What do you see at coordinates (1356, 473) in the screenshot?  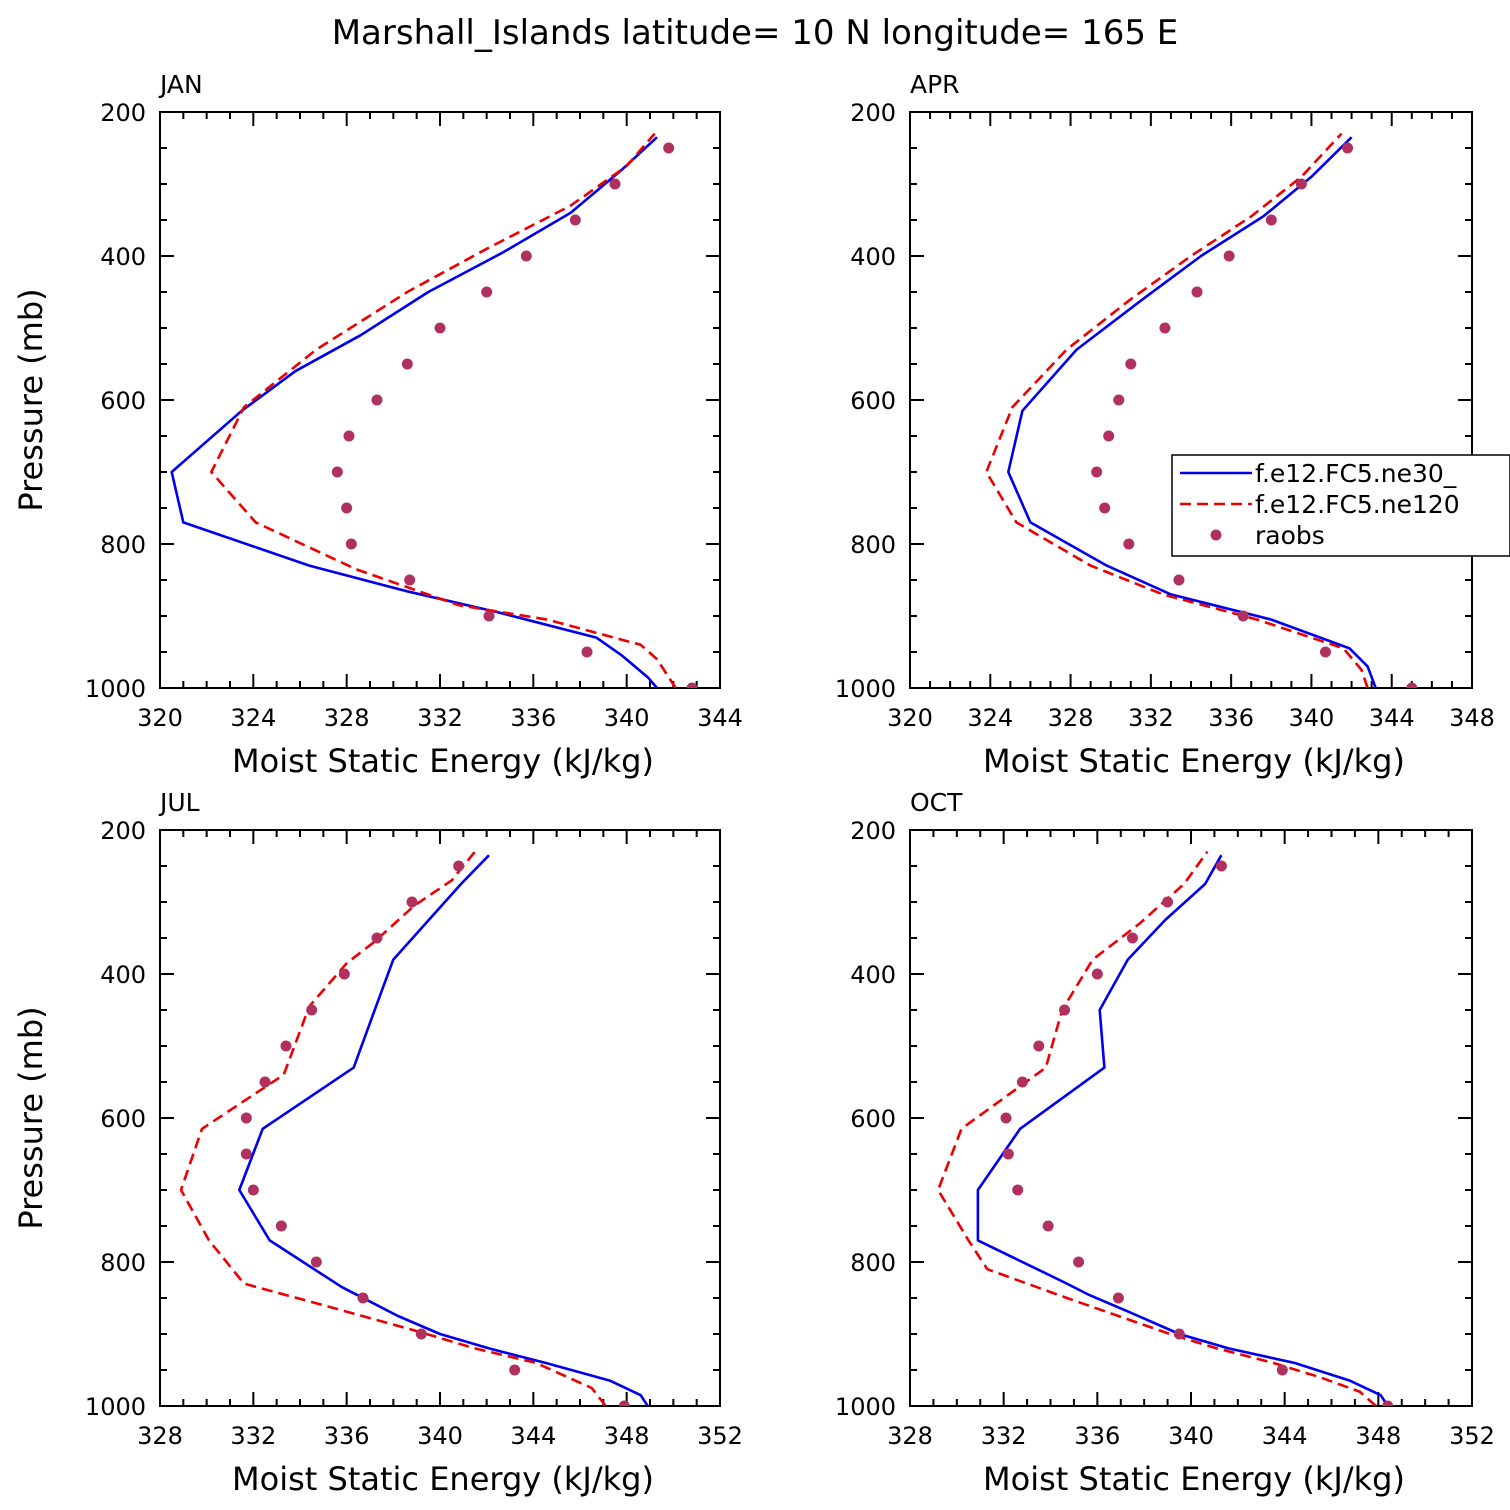 I see `legend-label: f.e12.FC5.ne30_` at bounding box center [1356, 473].